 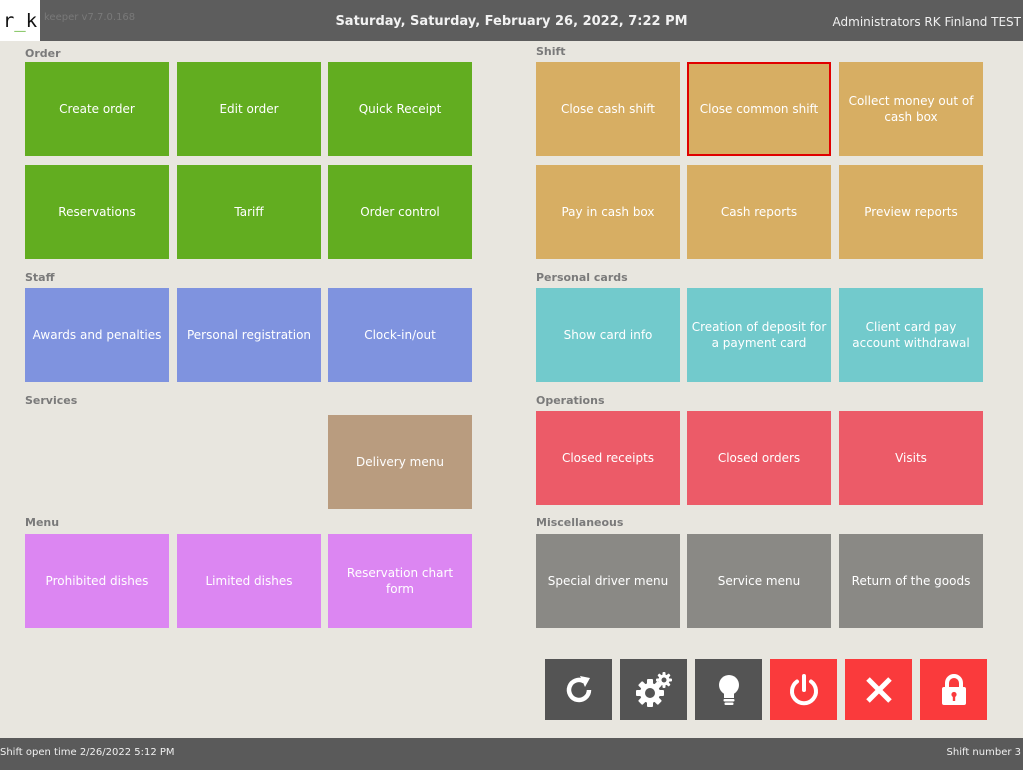 What do you see at coordinates (759, 109) in the screenshot?
I see `close-common-shift-button: Close common shift` at bounding box center [759, 109].